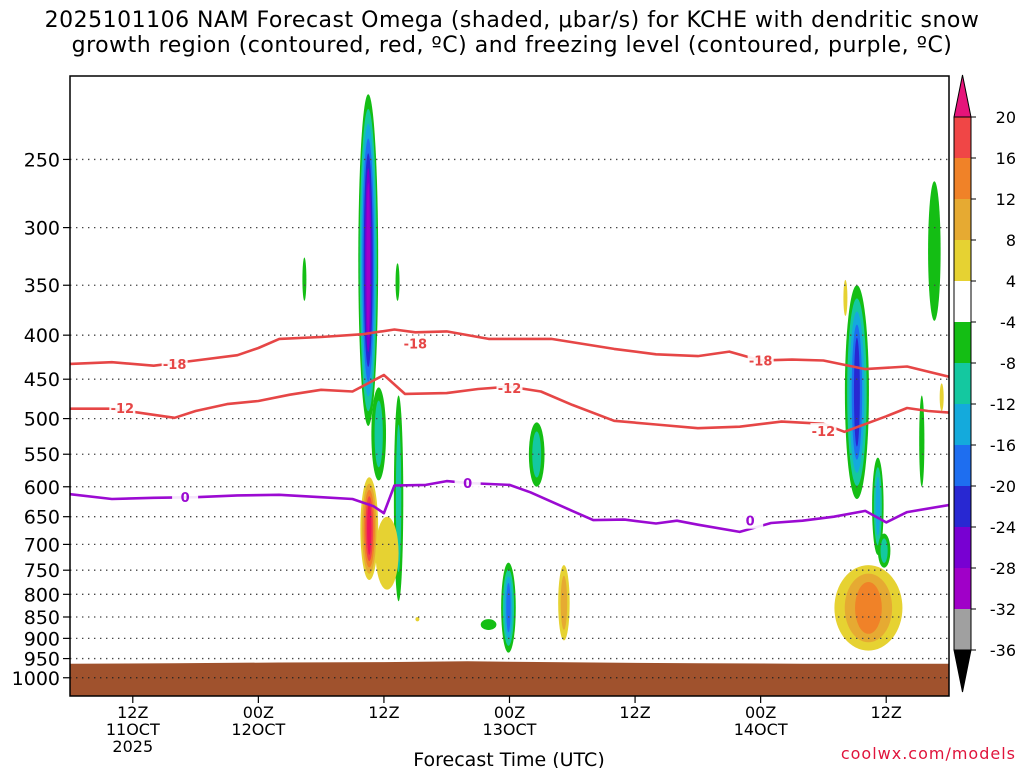 This screenshot has width=1024, height=768. Describe the element at coordinates (1011, 281) in the screenshot. I see `colorbar-label: 4` at that location.